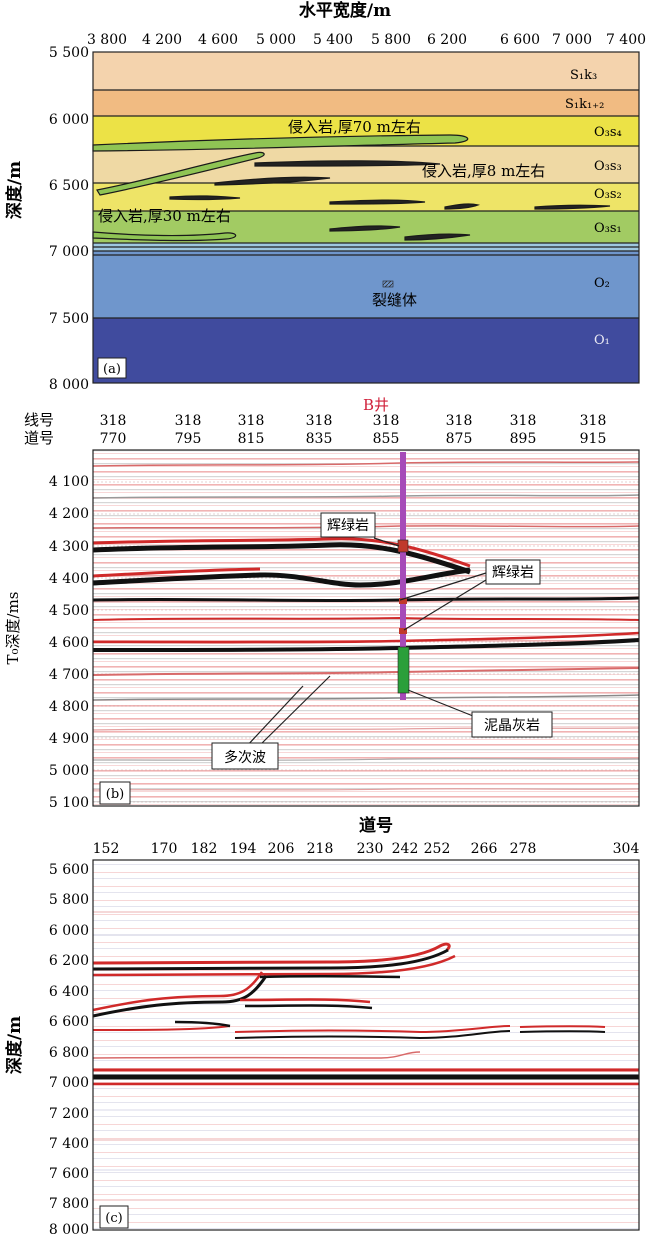 The height and width of the screenshot is (1235, 650). What do you see at coordinates (69, 1144) in the screenshot?
I see `panel-c-y-tick: 7 400` at bounding box center [69, 1144].